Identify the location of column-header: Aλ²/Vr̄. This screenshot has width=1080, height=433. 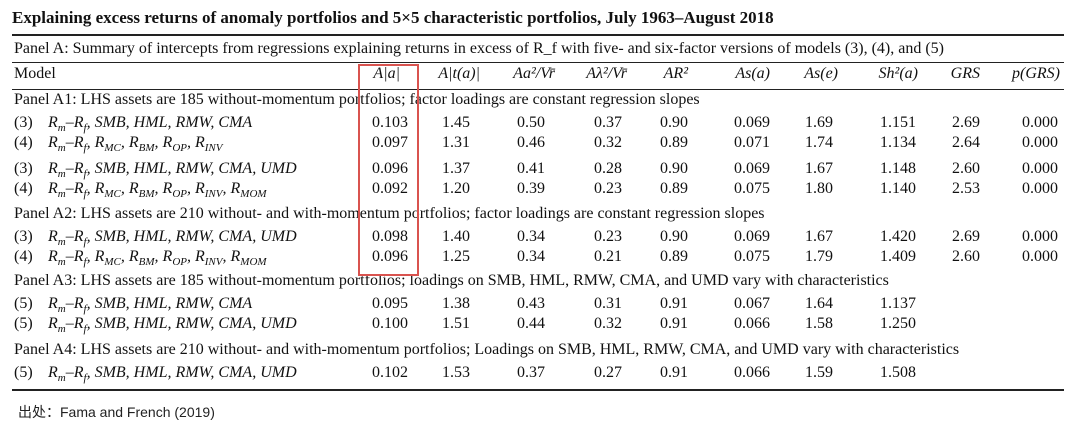
(606, 73).